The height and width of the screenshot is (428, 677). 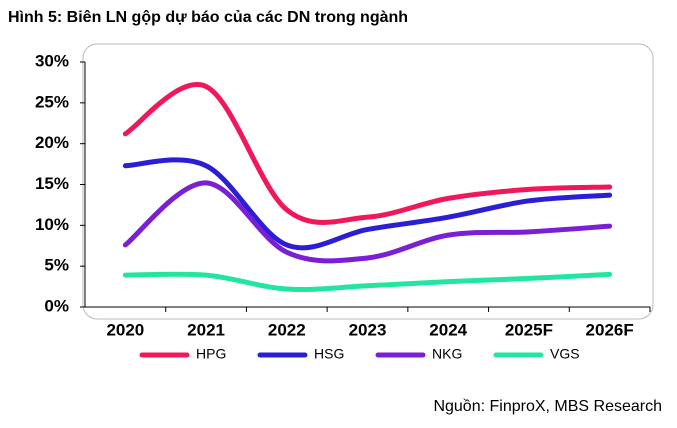 I want to click on x-tick-label: 2024, so click(x=448, y=329).